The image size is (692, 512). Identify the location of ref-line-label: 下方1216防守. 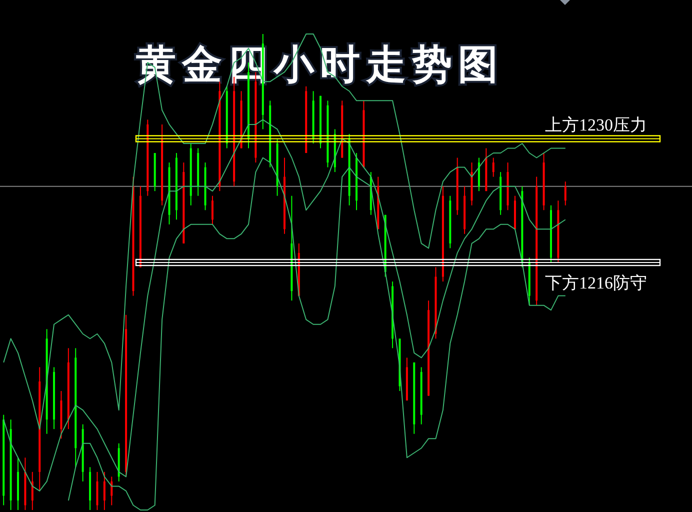
(596, 282).